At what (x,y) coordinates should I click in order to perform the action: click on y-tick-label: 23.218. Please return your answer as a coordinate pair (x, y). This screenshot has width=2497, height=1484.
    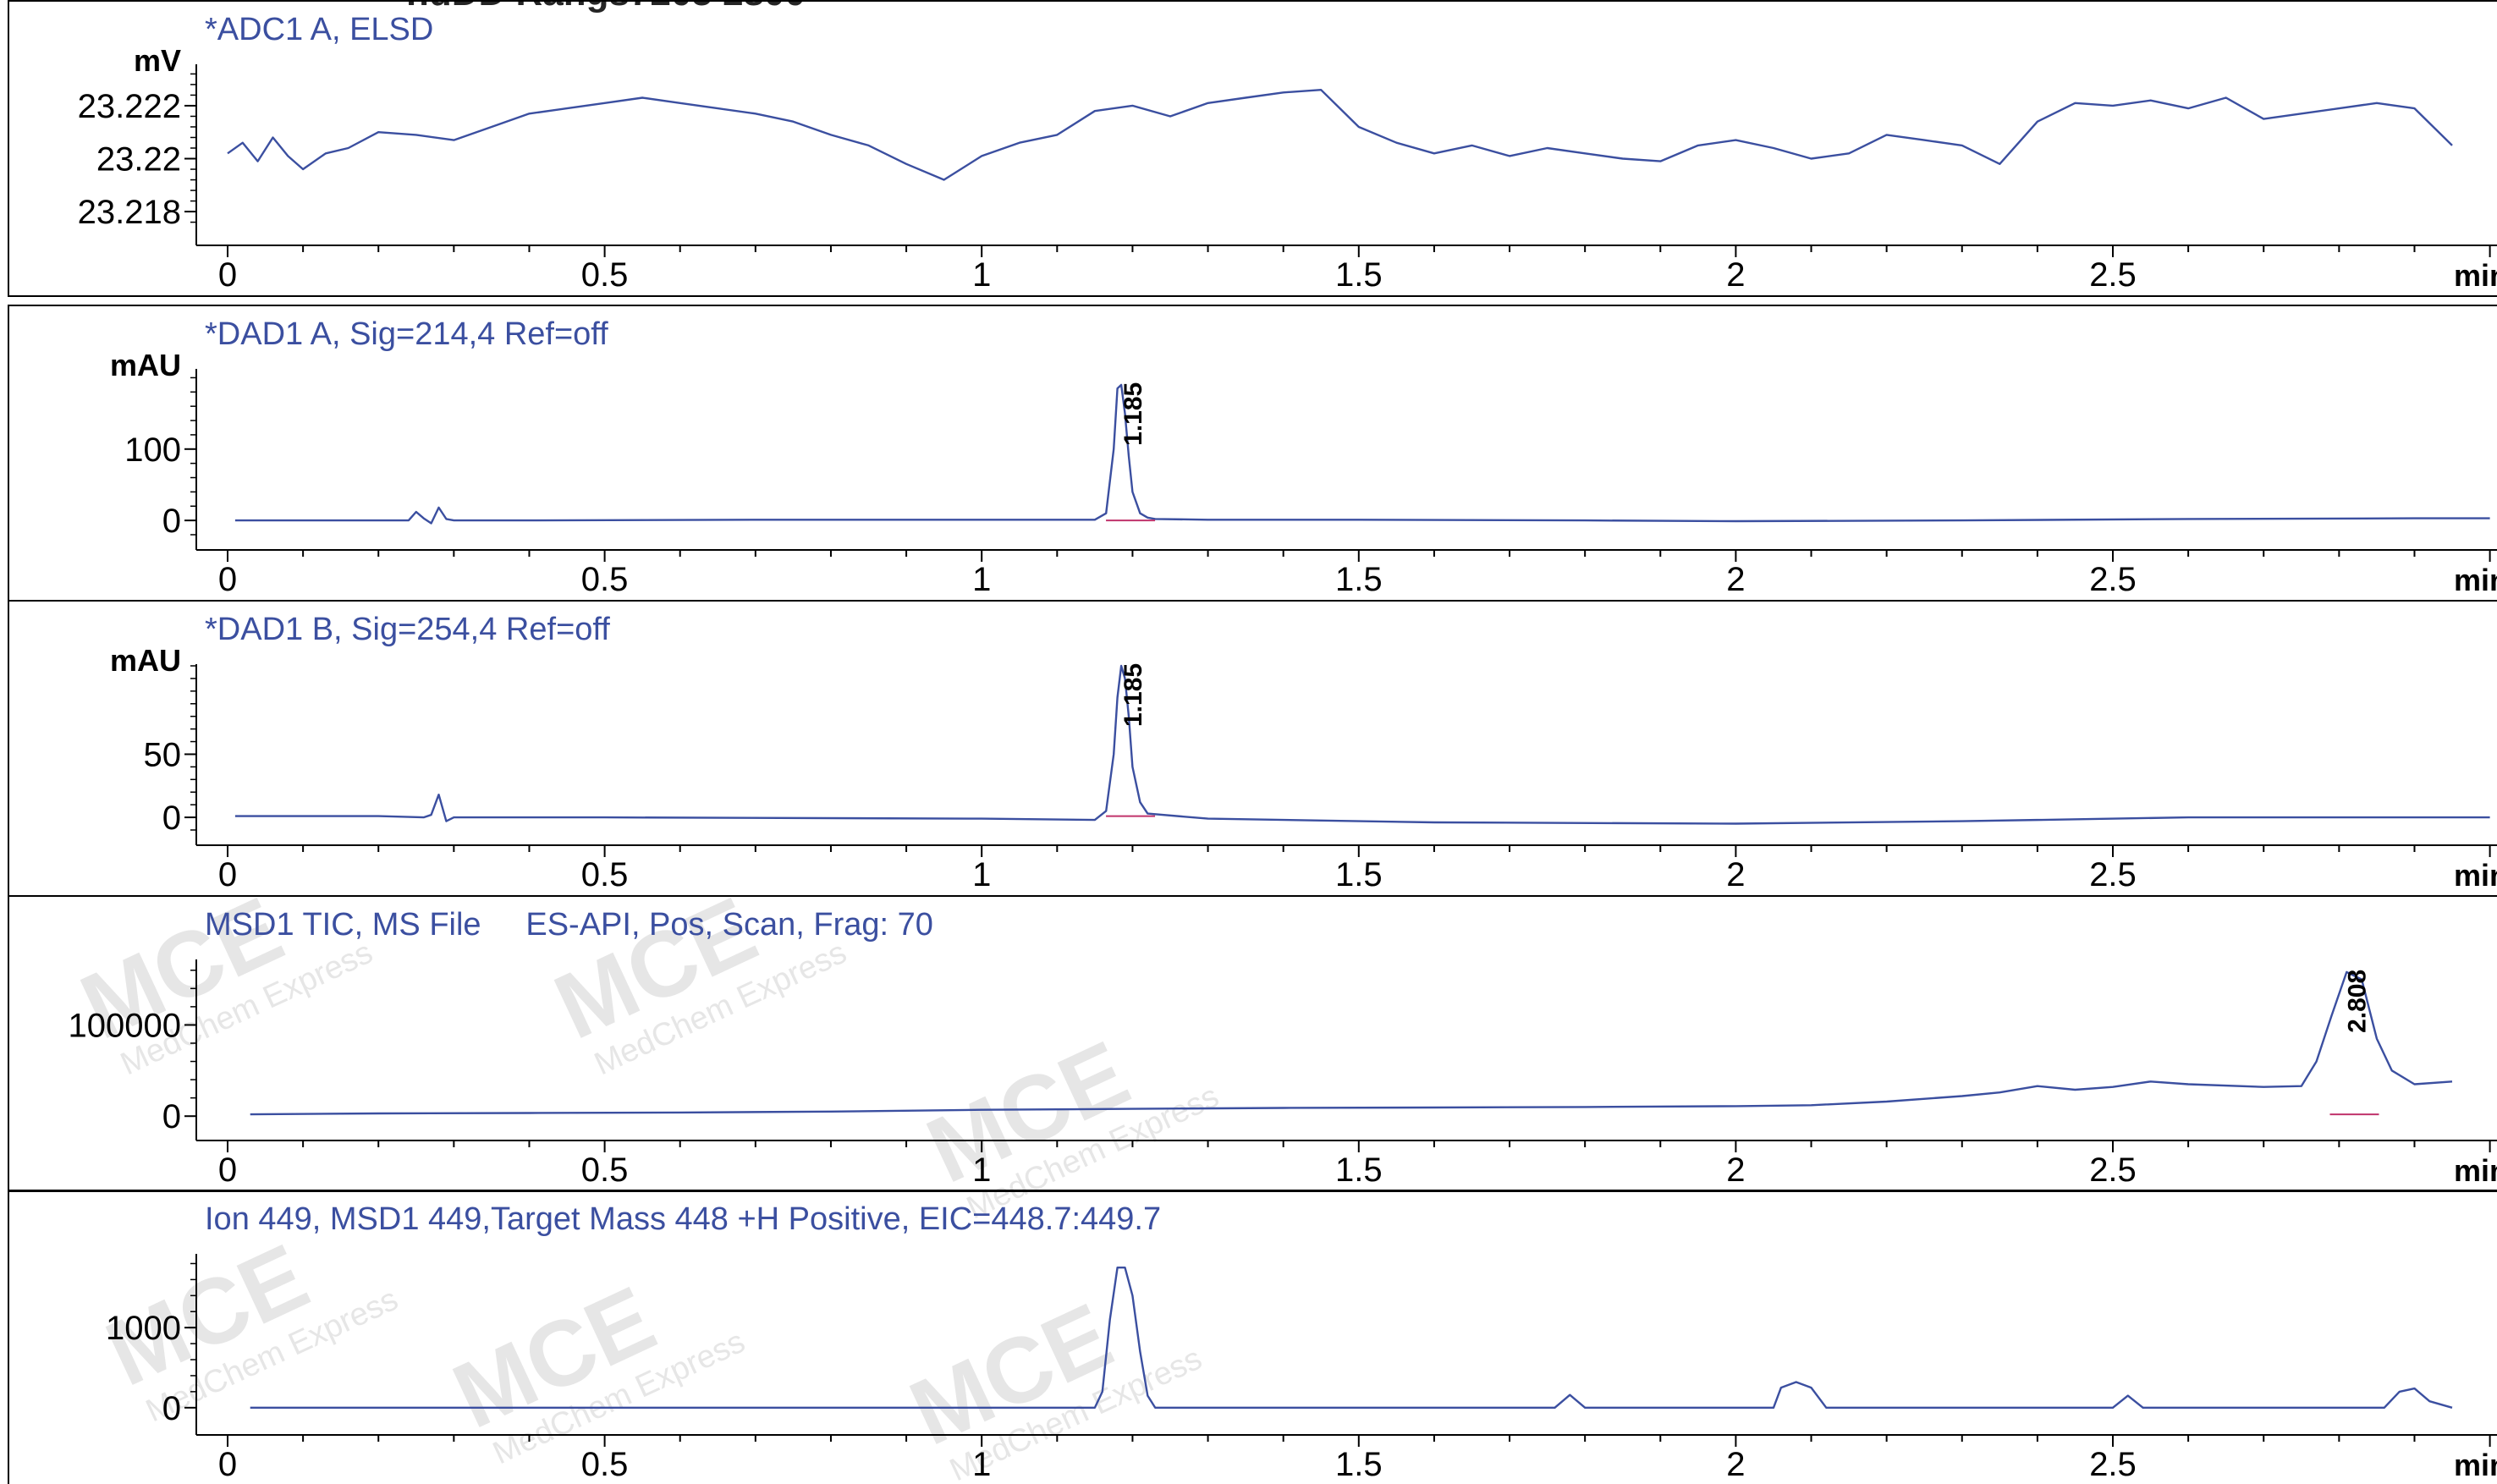
    Looking at the image, I should click on (129, 212).